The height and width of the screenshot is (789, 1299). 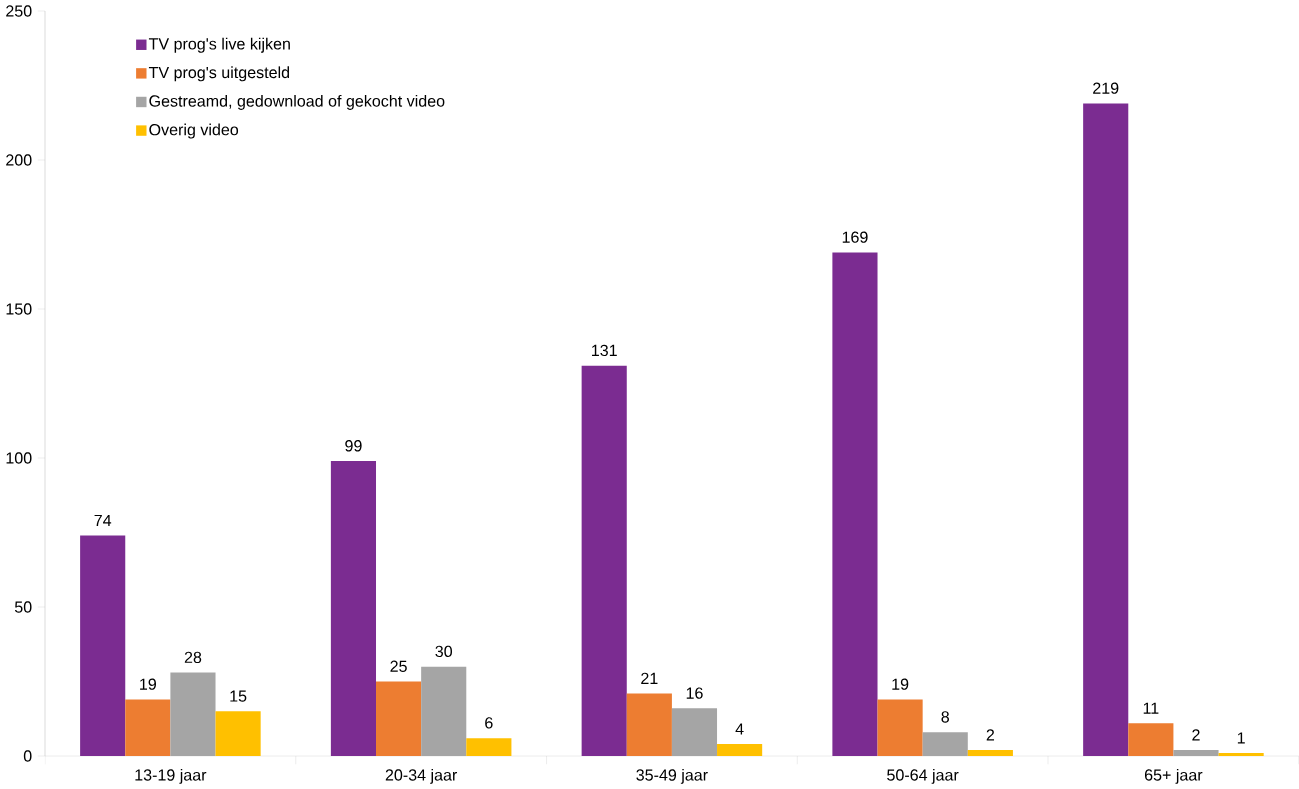 I want to click on y-tick-label: 250, so click(x=19, y=11).